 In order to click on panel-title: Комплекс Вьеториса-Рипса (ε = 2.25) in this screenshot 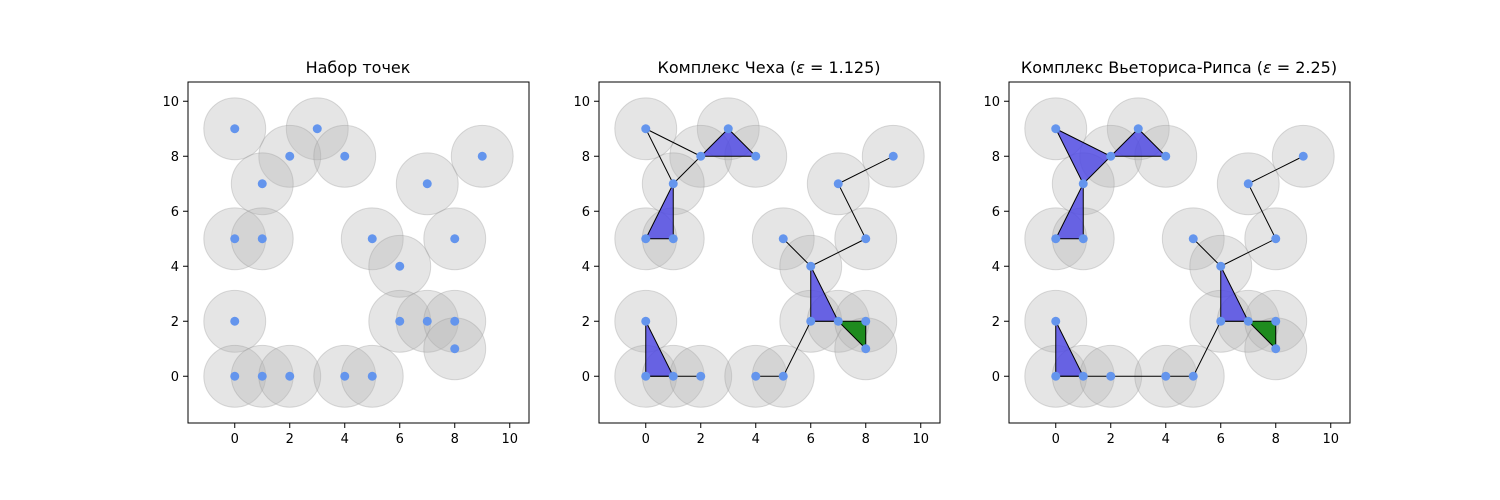, I will do `click(1179, 67)`.